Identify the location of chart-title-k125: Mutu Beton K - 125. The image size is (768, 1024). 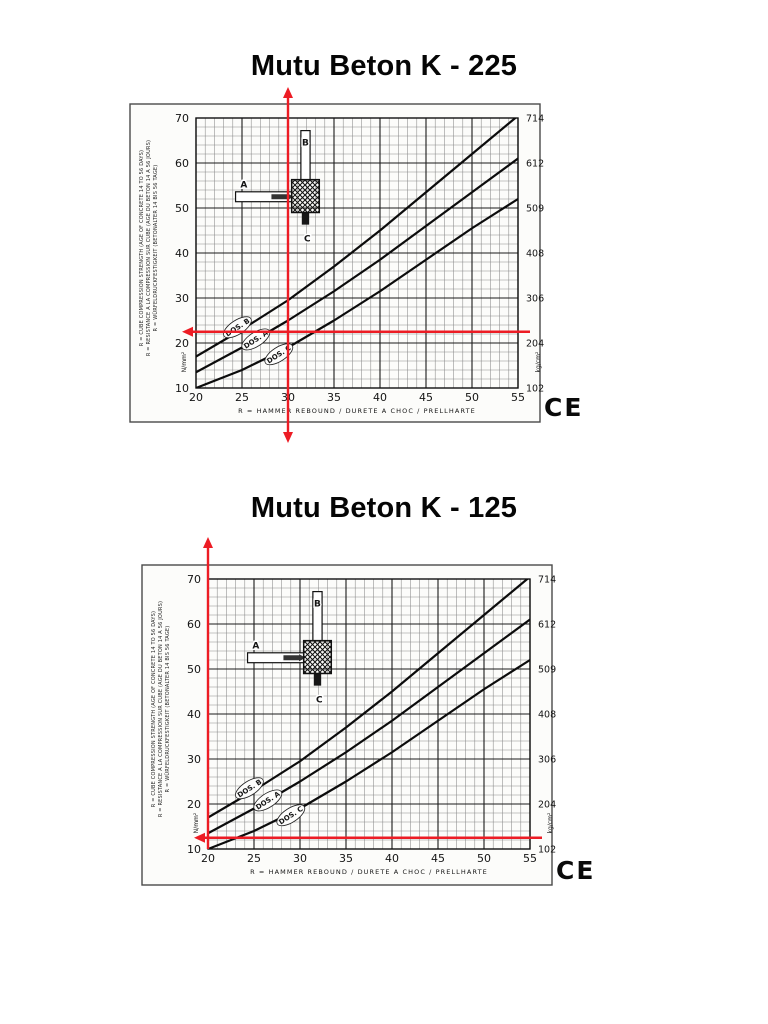
(384, 508).